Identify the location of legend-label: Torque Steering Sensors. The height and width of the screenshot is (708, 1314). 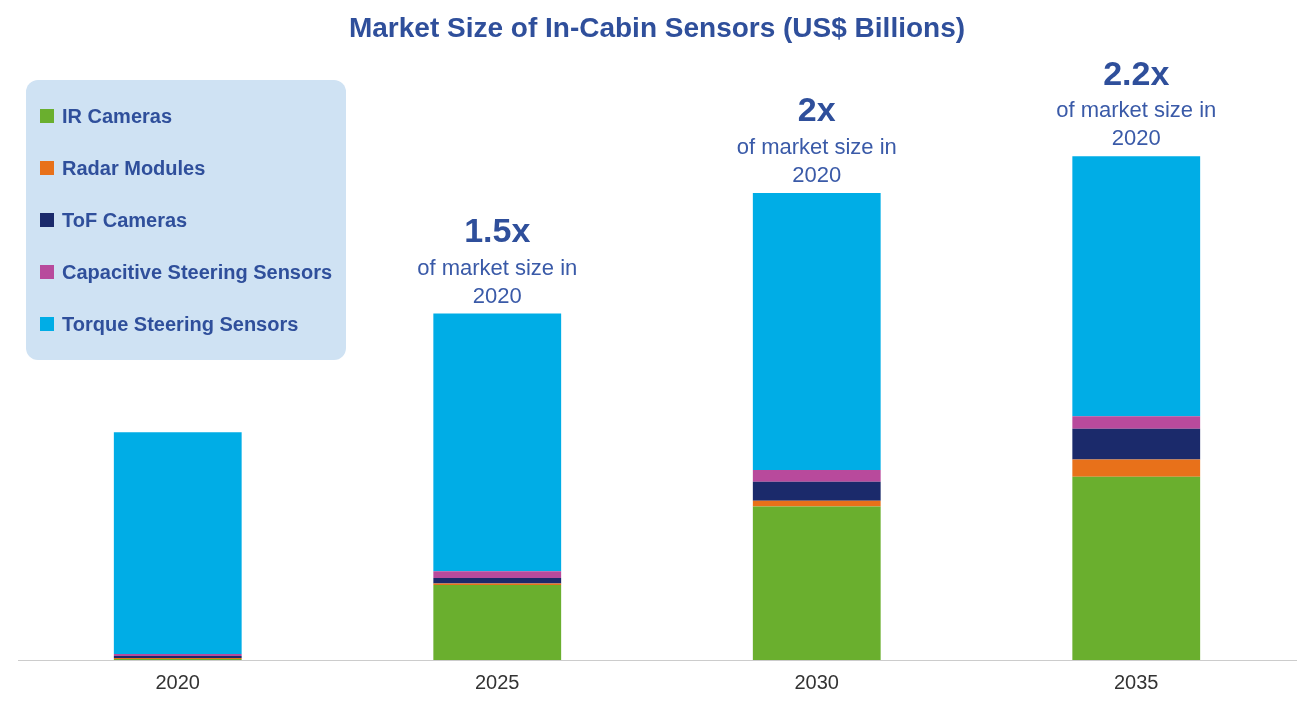
(180, 324).